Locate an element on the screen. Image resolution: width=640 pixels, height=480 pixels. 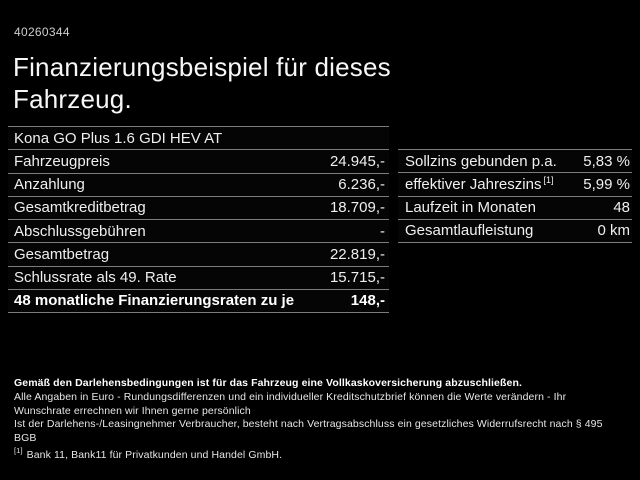
vehicle-name: Kona GO Plus 1.6 GDI HEV AT is located at coordinates (118, 138).